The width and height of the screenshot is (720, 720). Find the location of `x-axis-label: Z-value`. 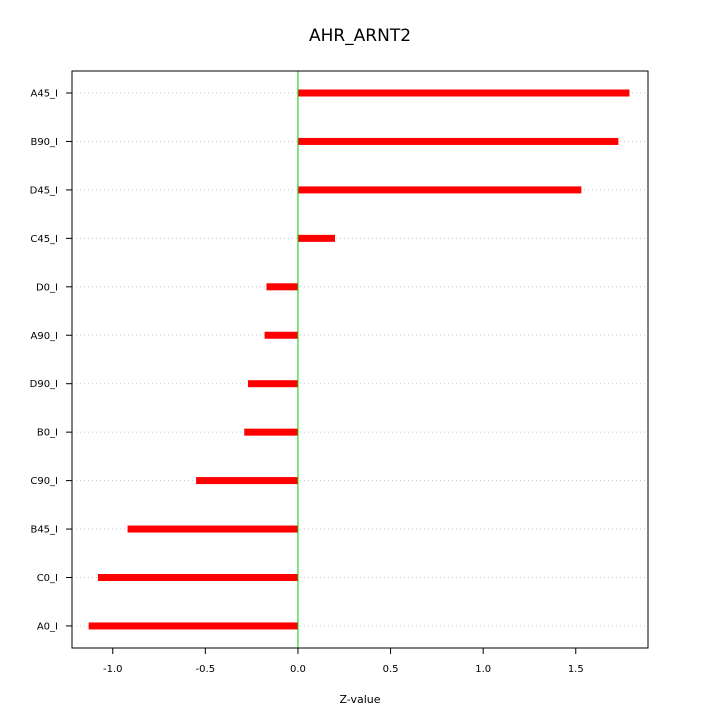

x-axis-label: Z-value is located at coordinates (359, 699).